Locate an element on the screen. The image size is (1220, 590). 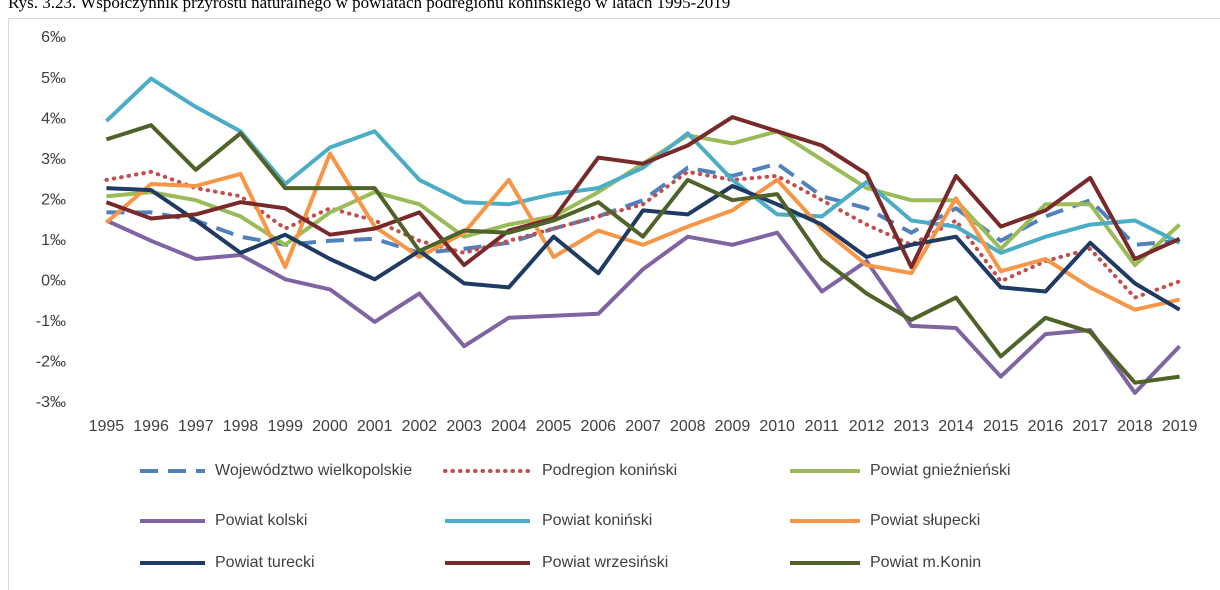
x-tick-label: 1997 is located at coordinates (196, 426).